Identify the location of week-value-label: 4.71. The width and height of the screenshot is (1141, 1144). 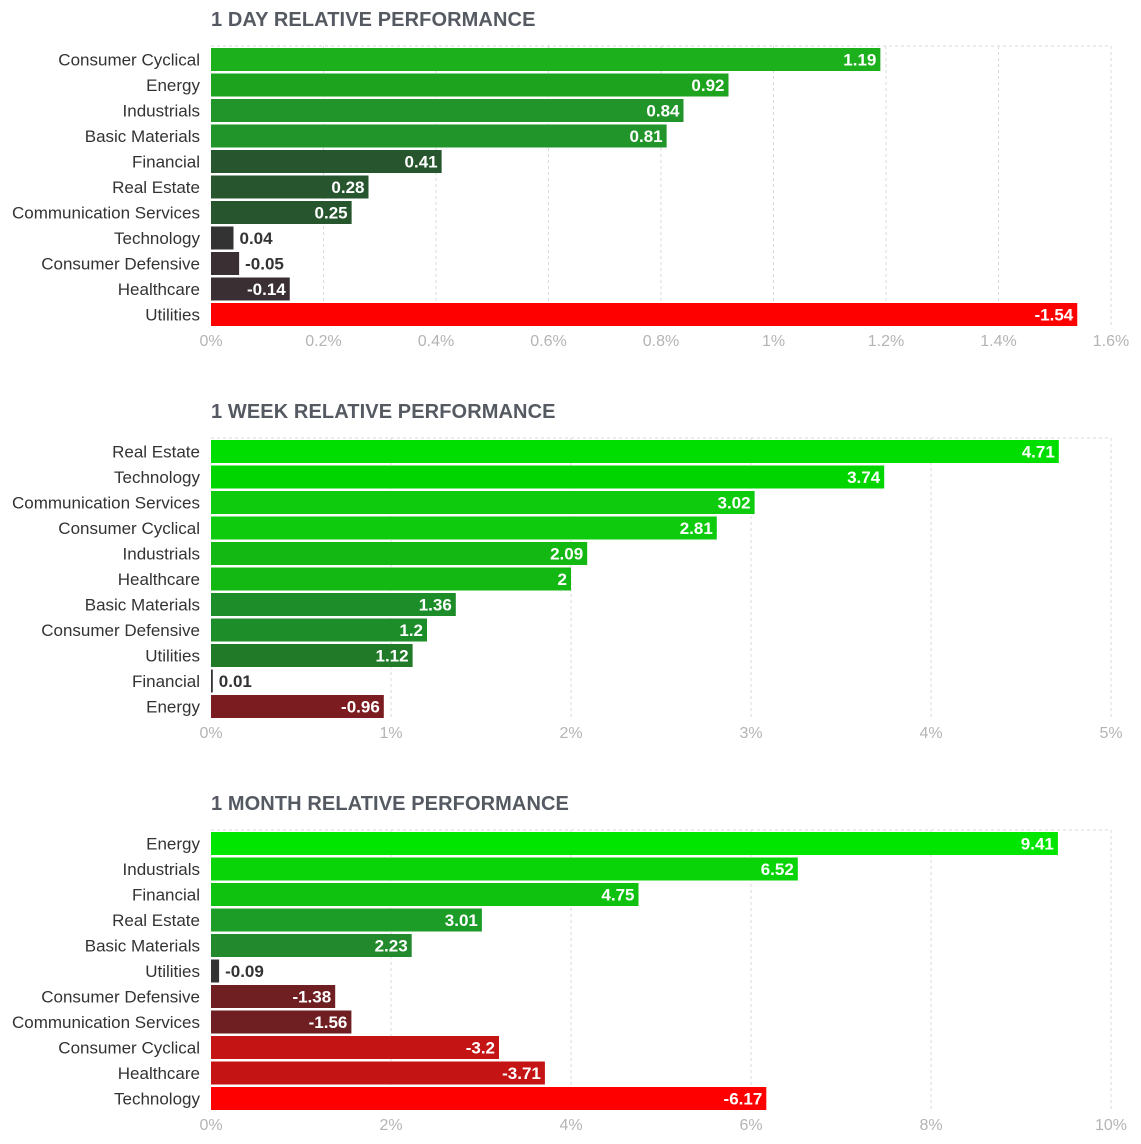
(1038, 452).